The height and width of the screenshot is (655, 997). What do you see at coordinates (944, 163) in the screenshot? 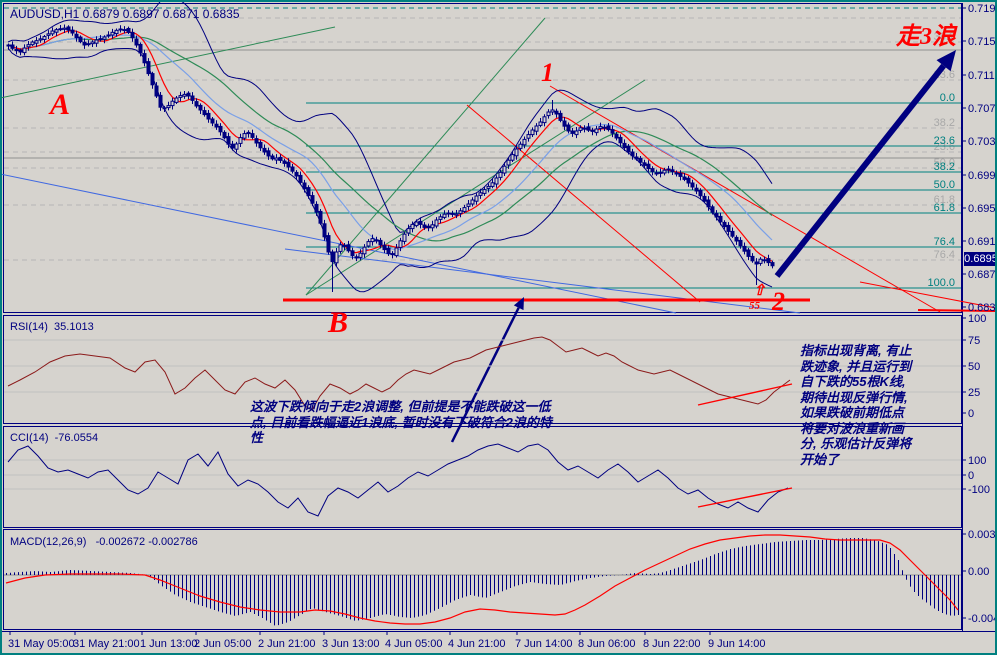
I see `fib-gray-label: 50.0` at bounding box center [944, 163].